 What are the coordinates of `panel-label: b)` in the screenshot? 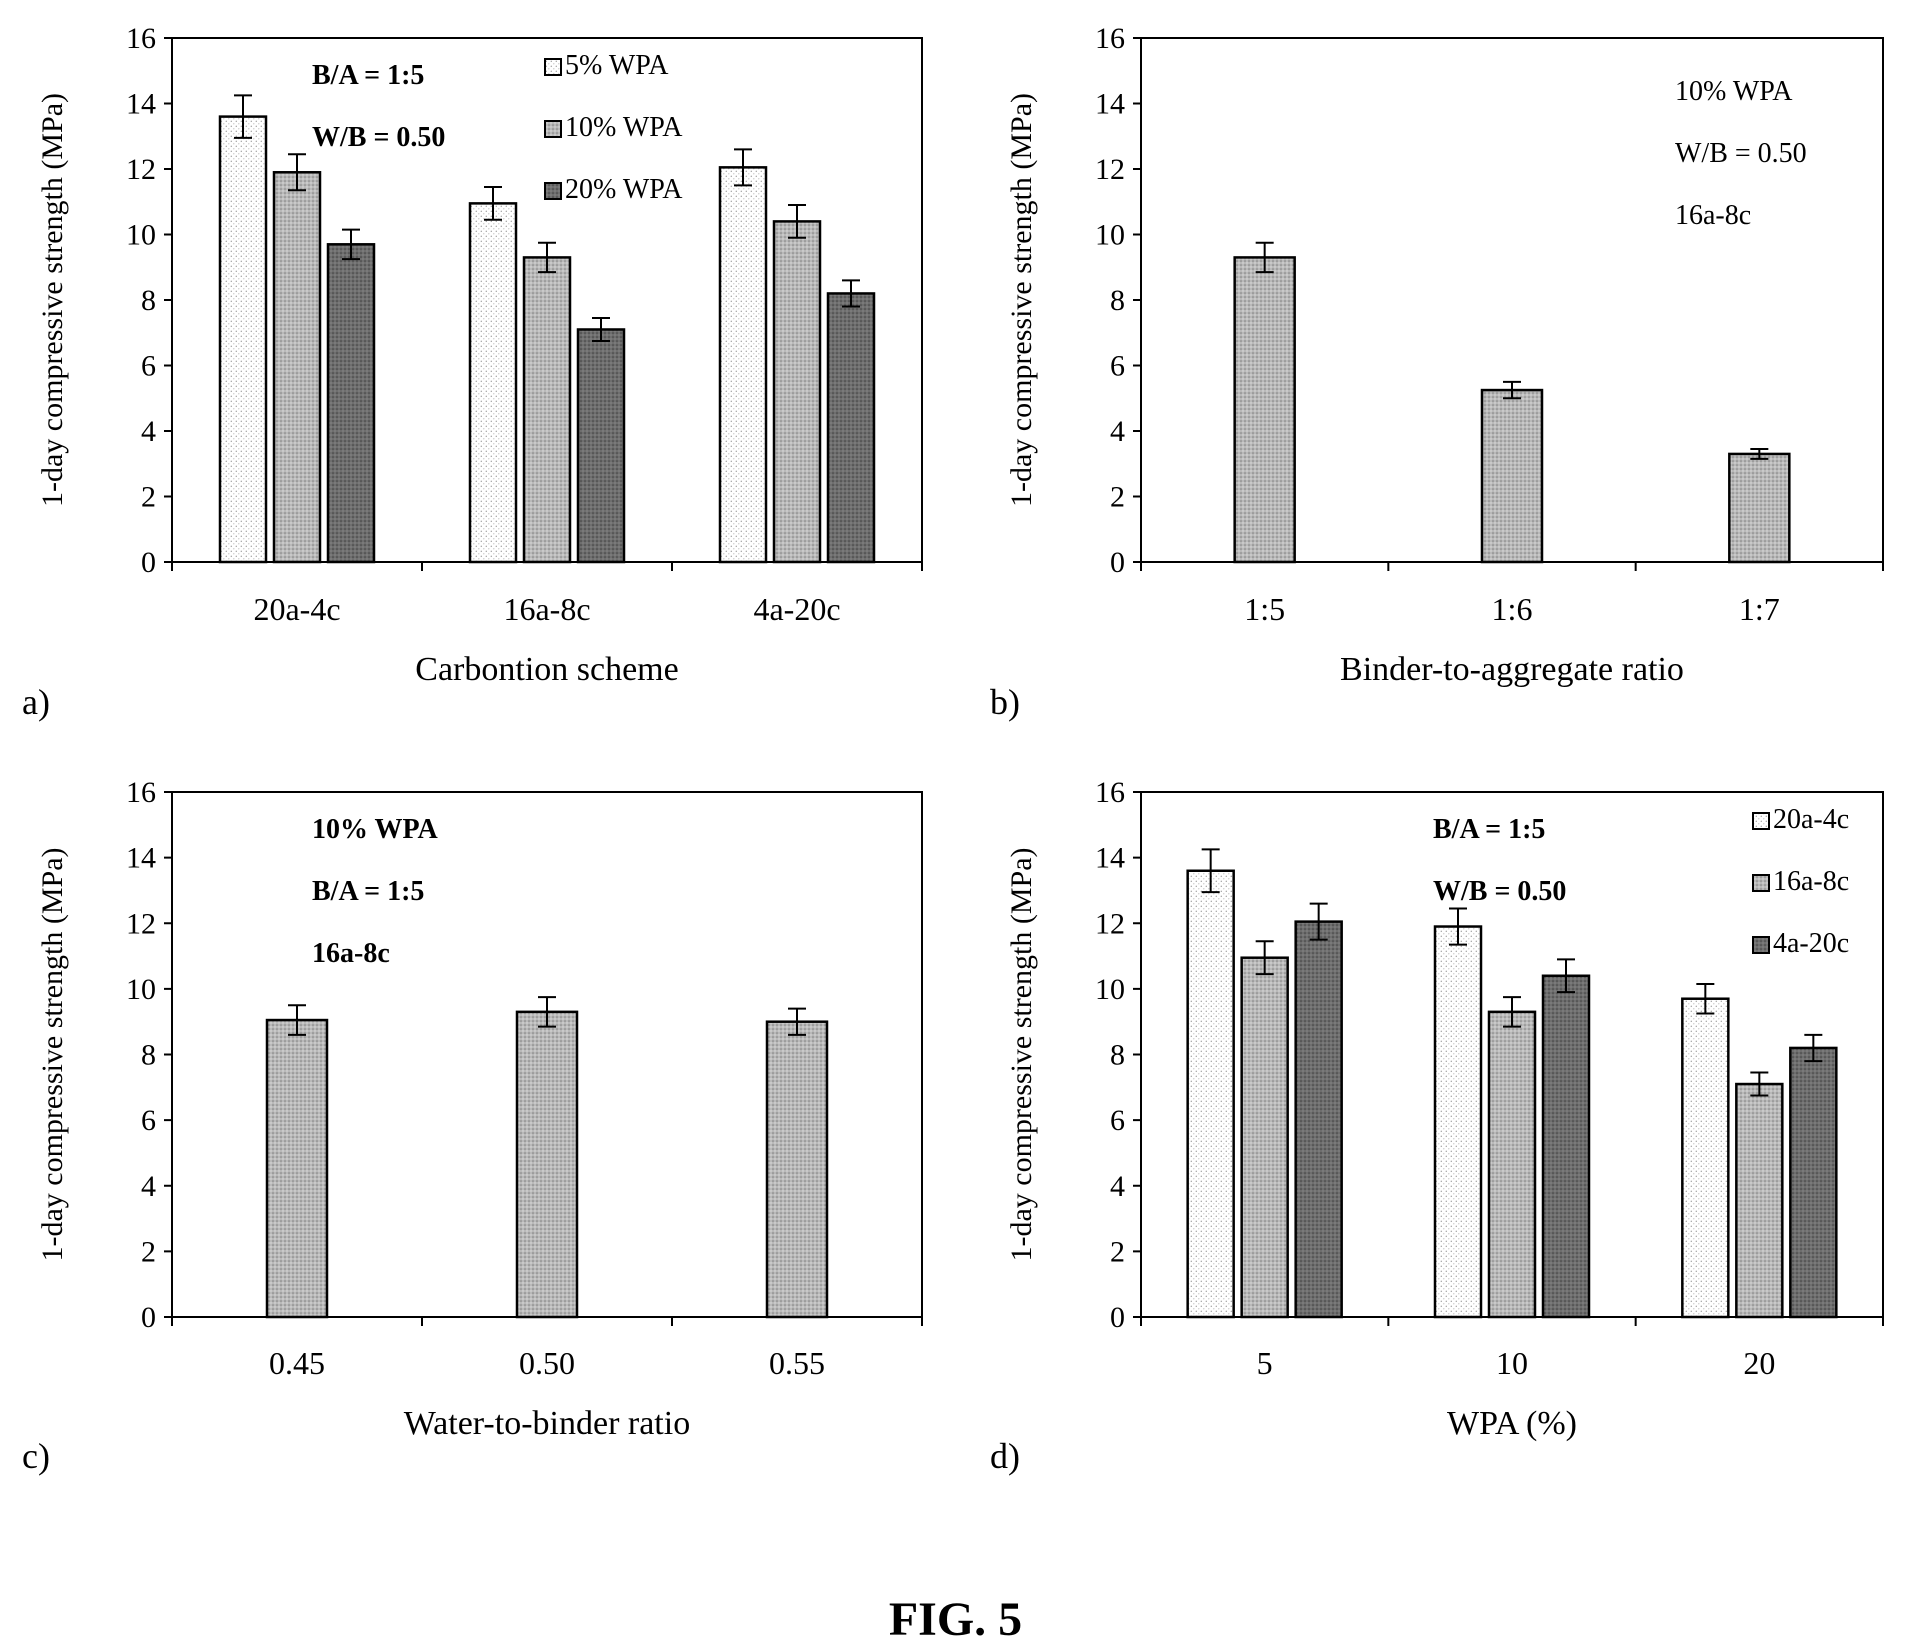 It's located at (1005, 702).